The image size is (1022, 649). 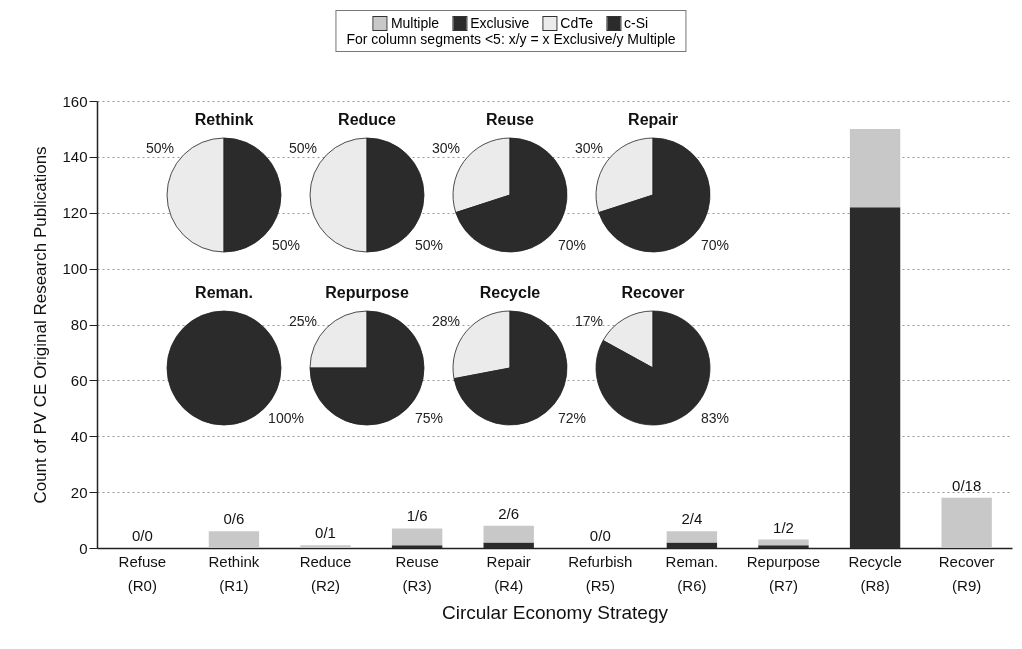 I want to click on x-tick-label: Recover (R9), so click(x=966, y=573).